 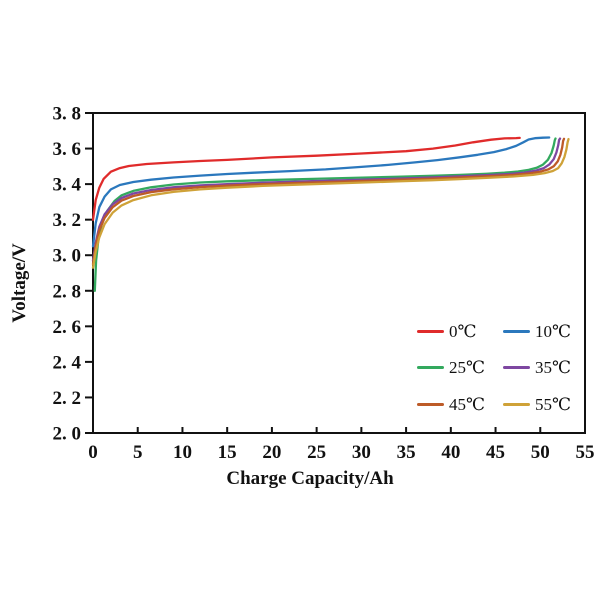 I want to click on y-axis-title: Voltage/V, so click(x=19, y=283).